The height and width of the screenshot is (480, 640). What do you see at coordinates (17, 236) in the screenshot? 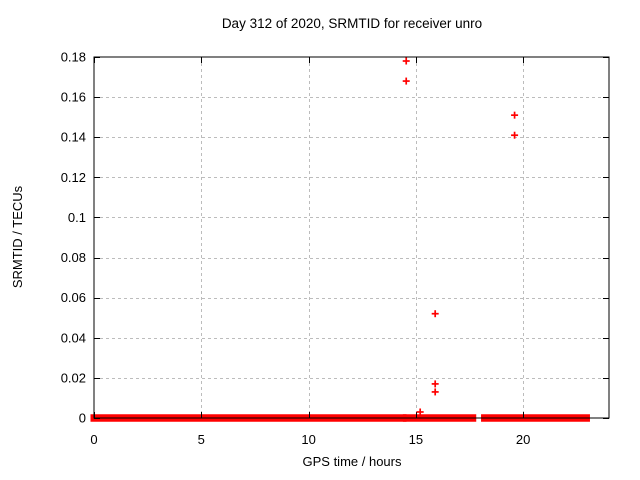
I see `y-axis-label: SRMTID / TECUs` at bounding box center [17, 236].